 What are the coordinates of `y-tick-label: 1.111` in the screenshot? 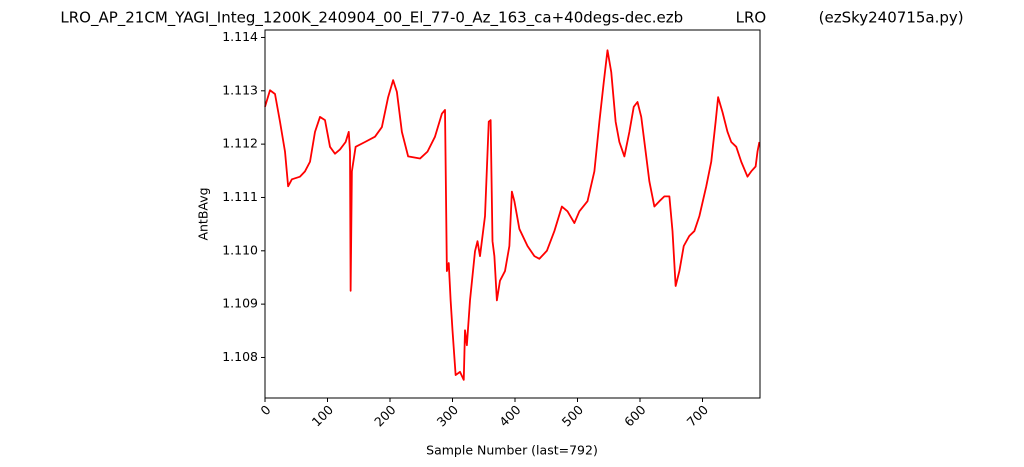 It's located at (240, 196).